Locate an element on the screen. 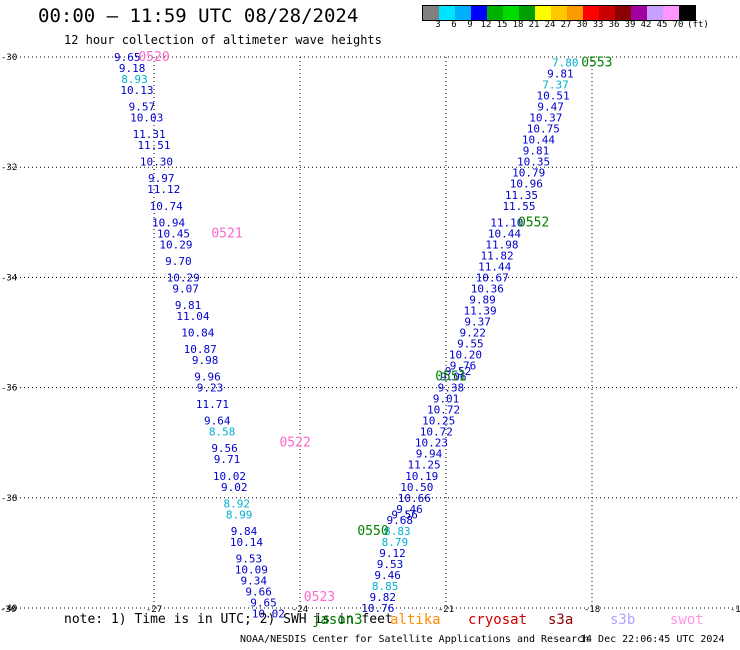 The width and height of the screenshot is (740, 650). legend-label: 33 is located at coordinates (598, 25).